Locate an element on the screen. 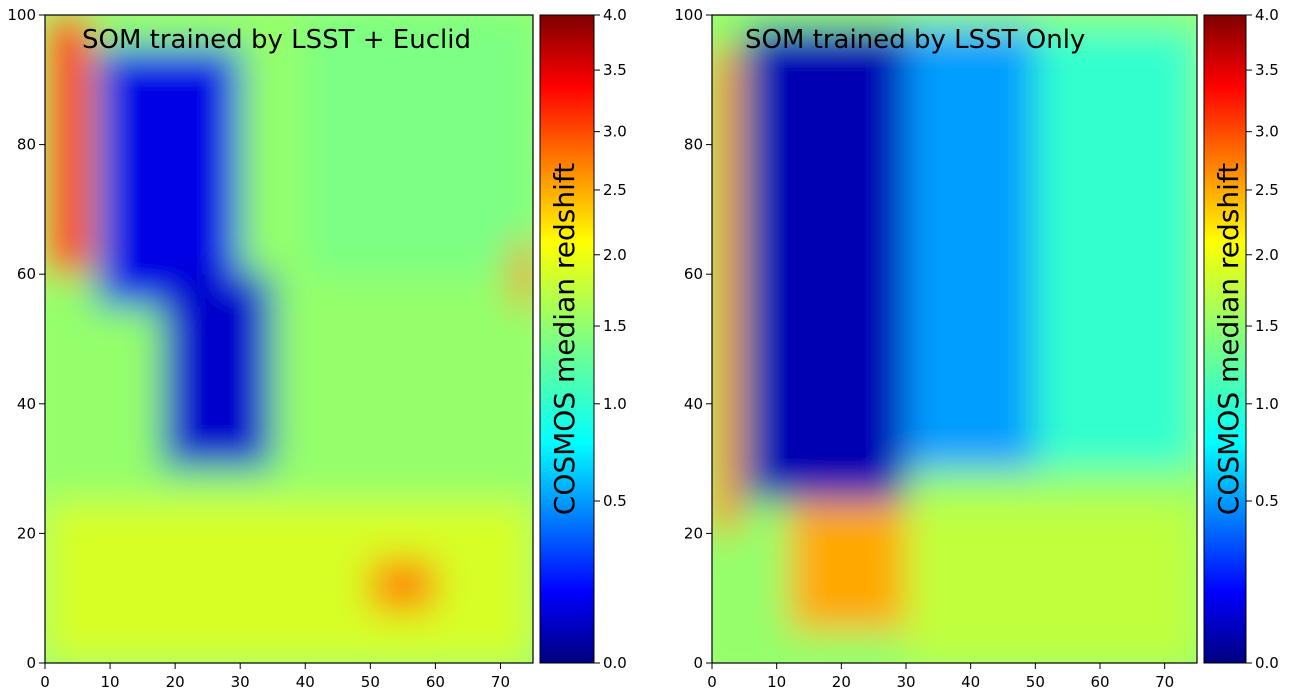  right-y-tick-label: 40 is located at coordinates (693, 404).